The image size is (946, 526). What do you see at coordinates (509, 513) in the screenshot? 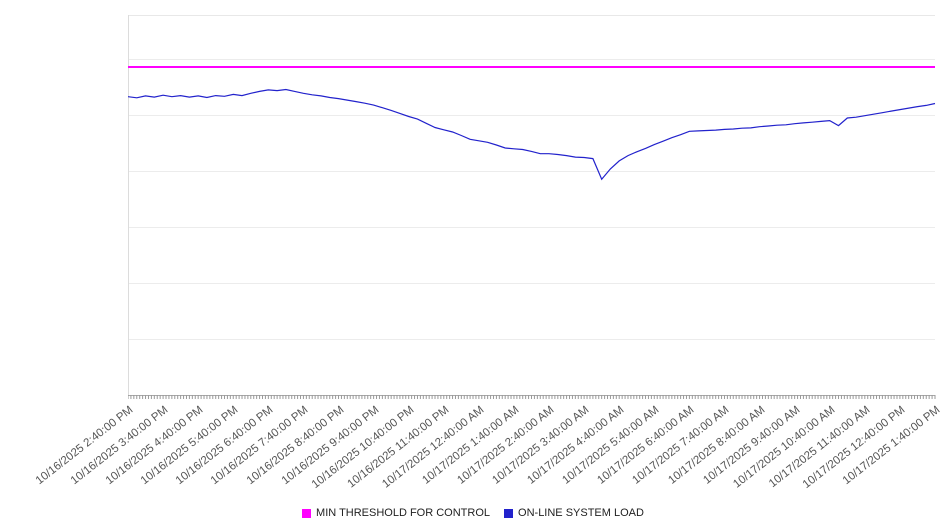
I see `load-legend-swatch-icon` at bounding box center [509, 513].